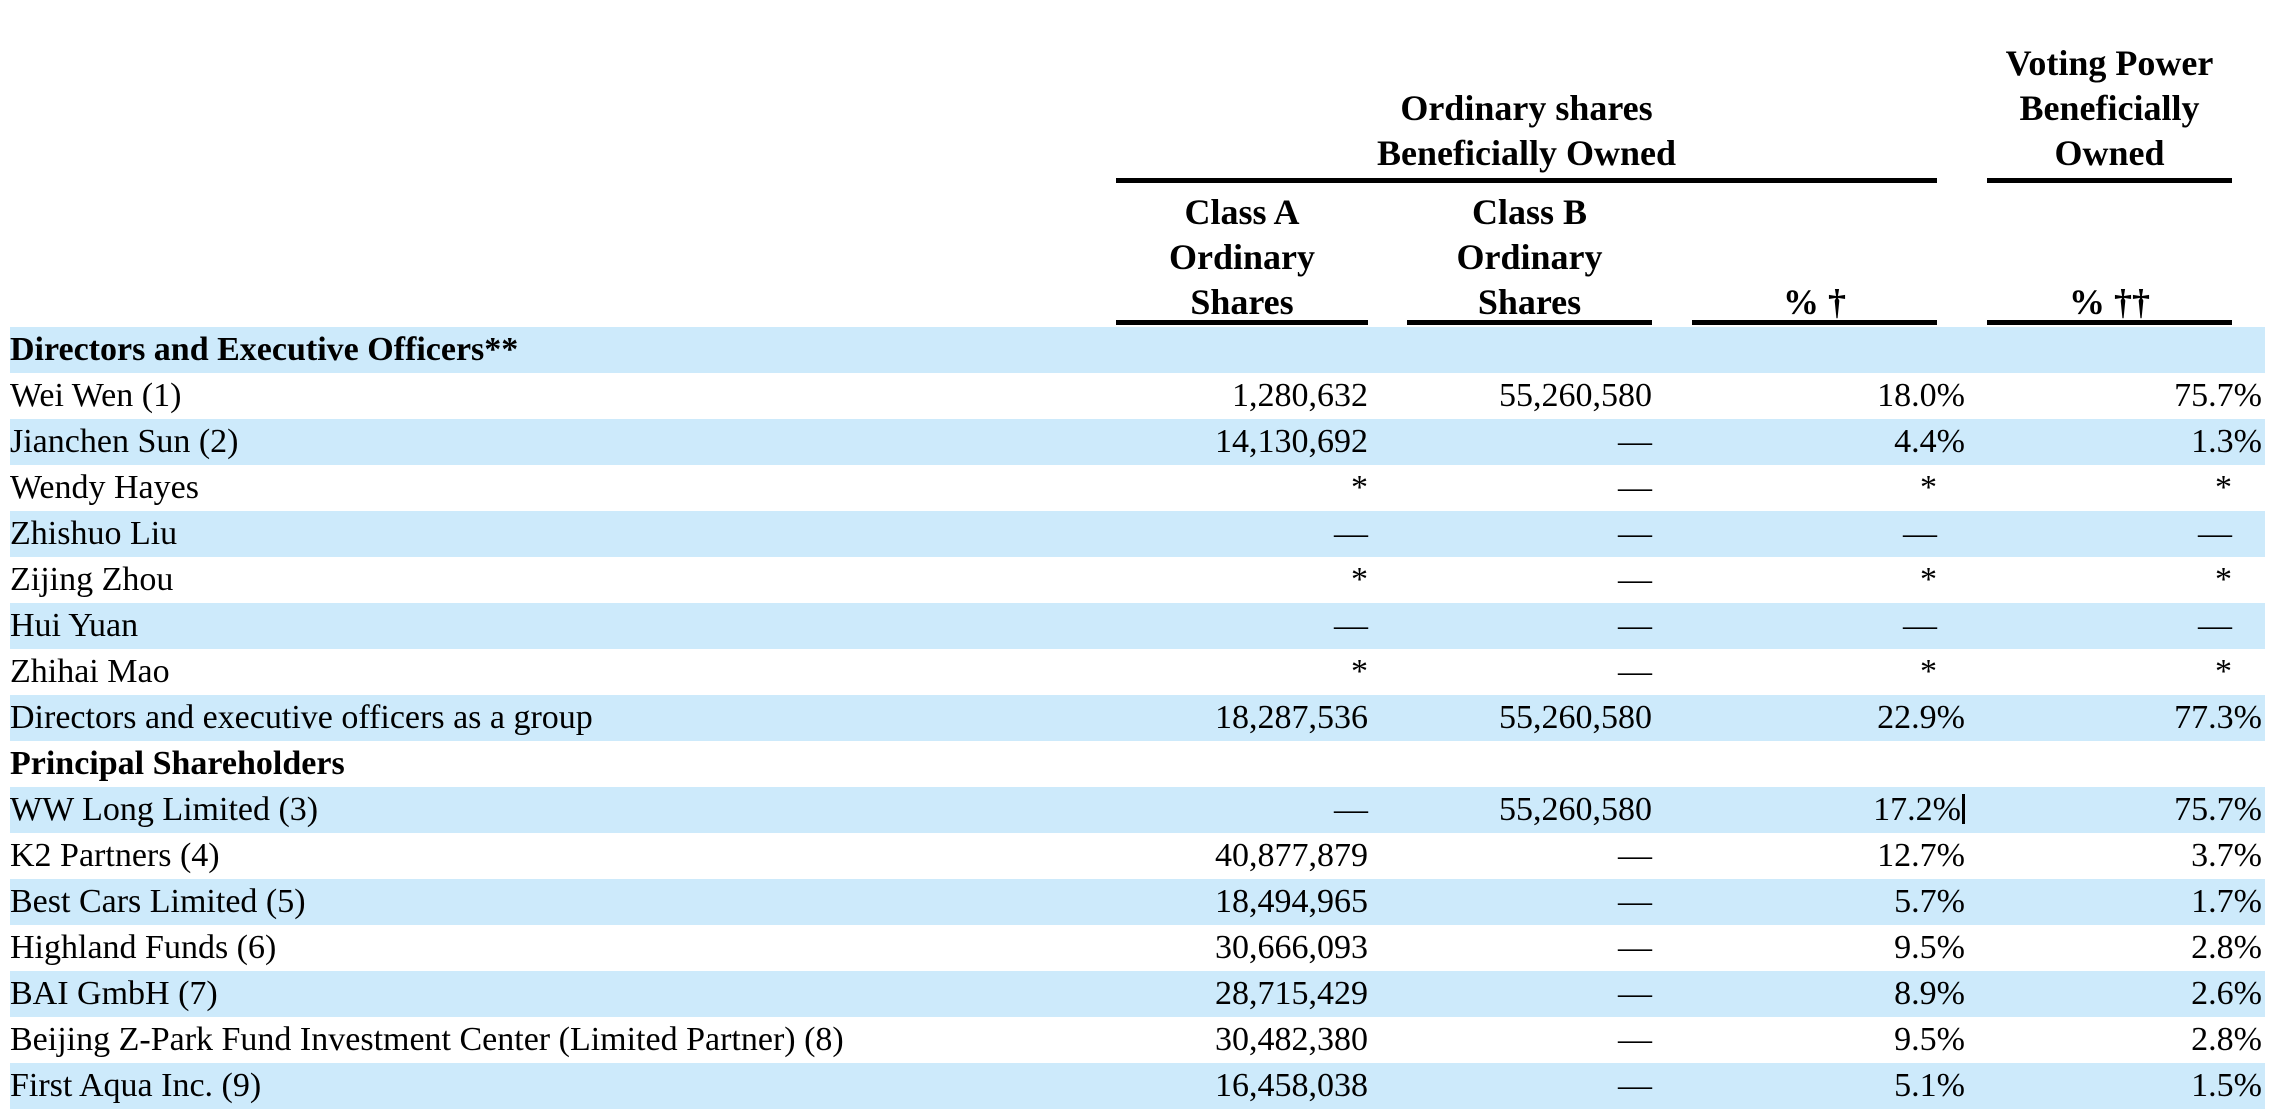  I want to click on row-label: Zhishuo Liu, so click(94, 533).